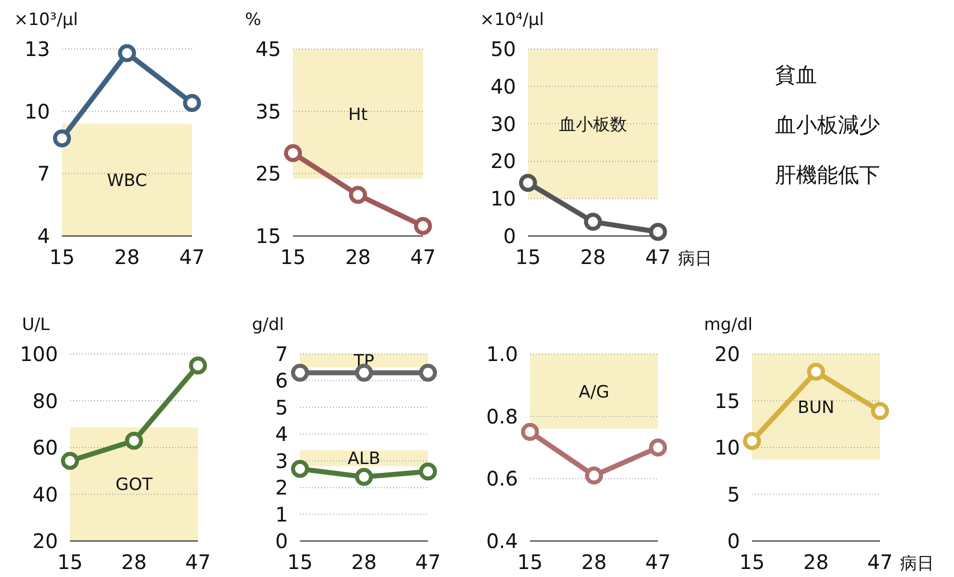 The width and height of the screenshot is (954, 577). I want to click on y-tick-label: 1, so click(281, 514).